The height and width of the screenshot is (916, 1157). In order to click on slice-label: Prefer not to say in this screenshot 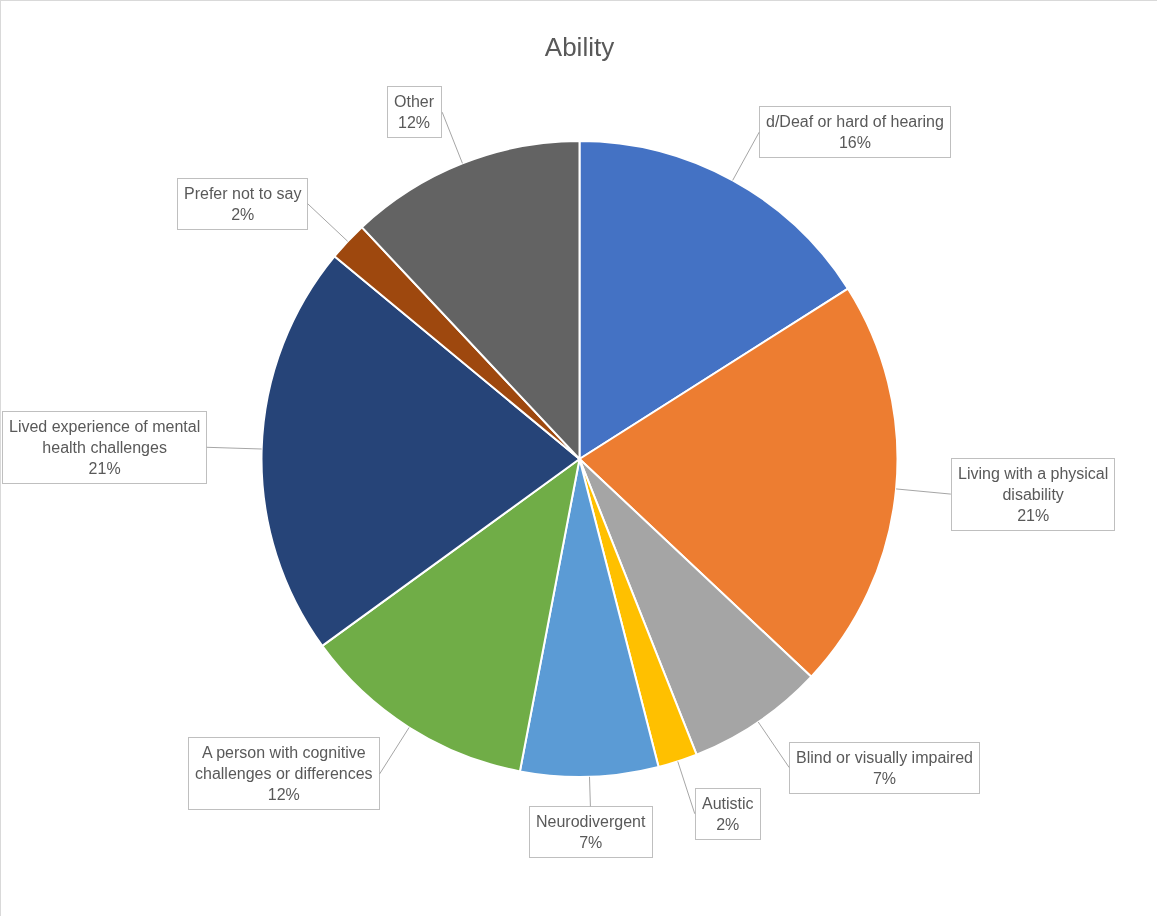, I will do `click(243, 193)`.